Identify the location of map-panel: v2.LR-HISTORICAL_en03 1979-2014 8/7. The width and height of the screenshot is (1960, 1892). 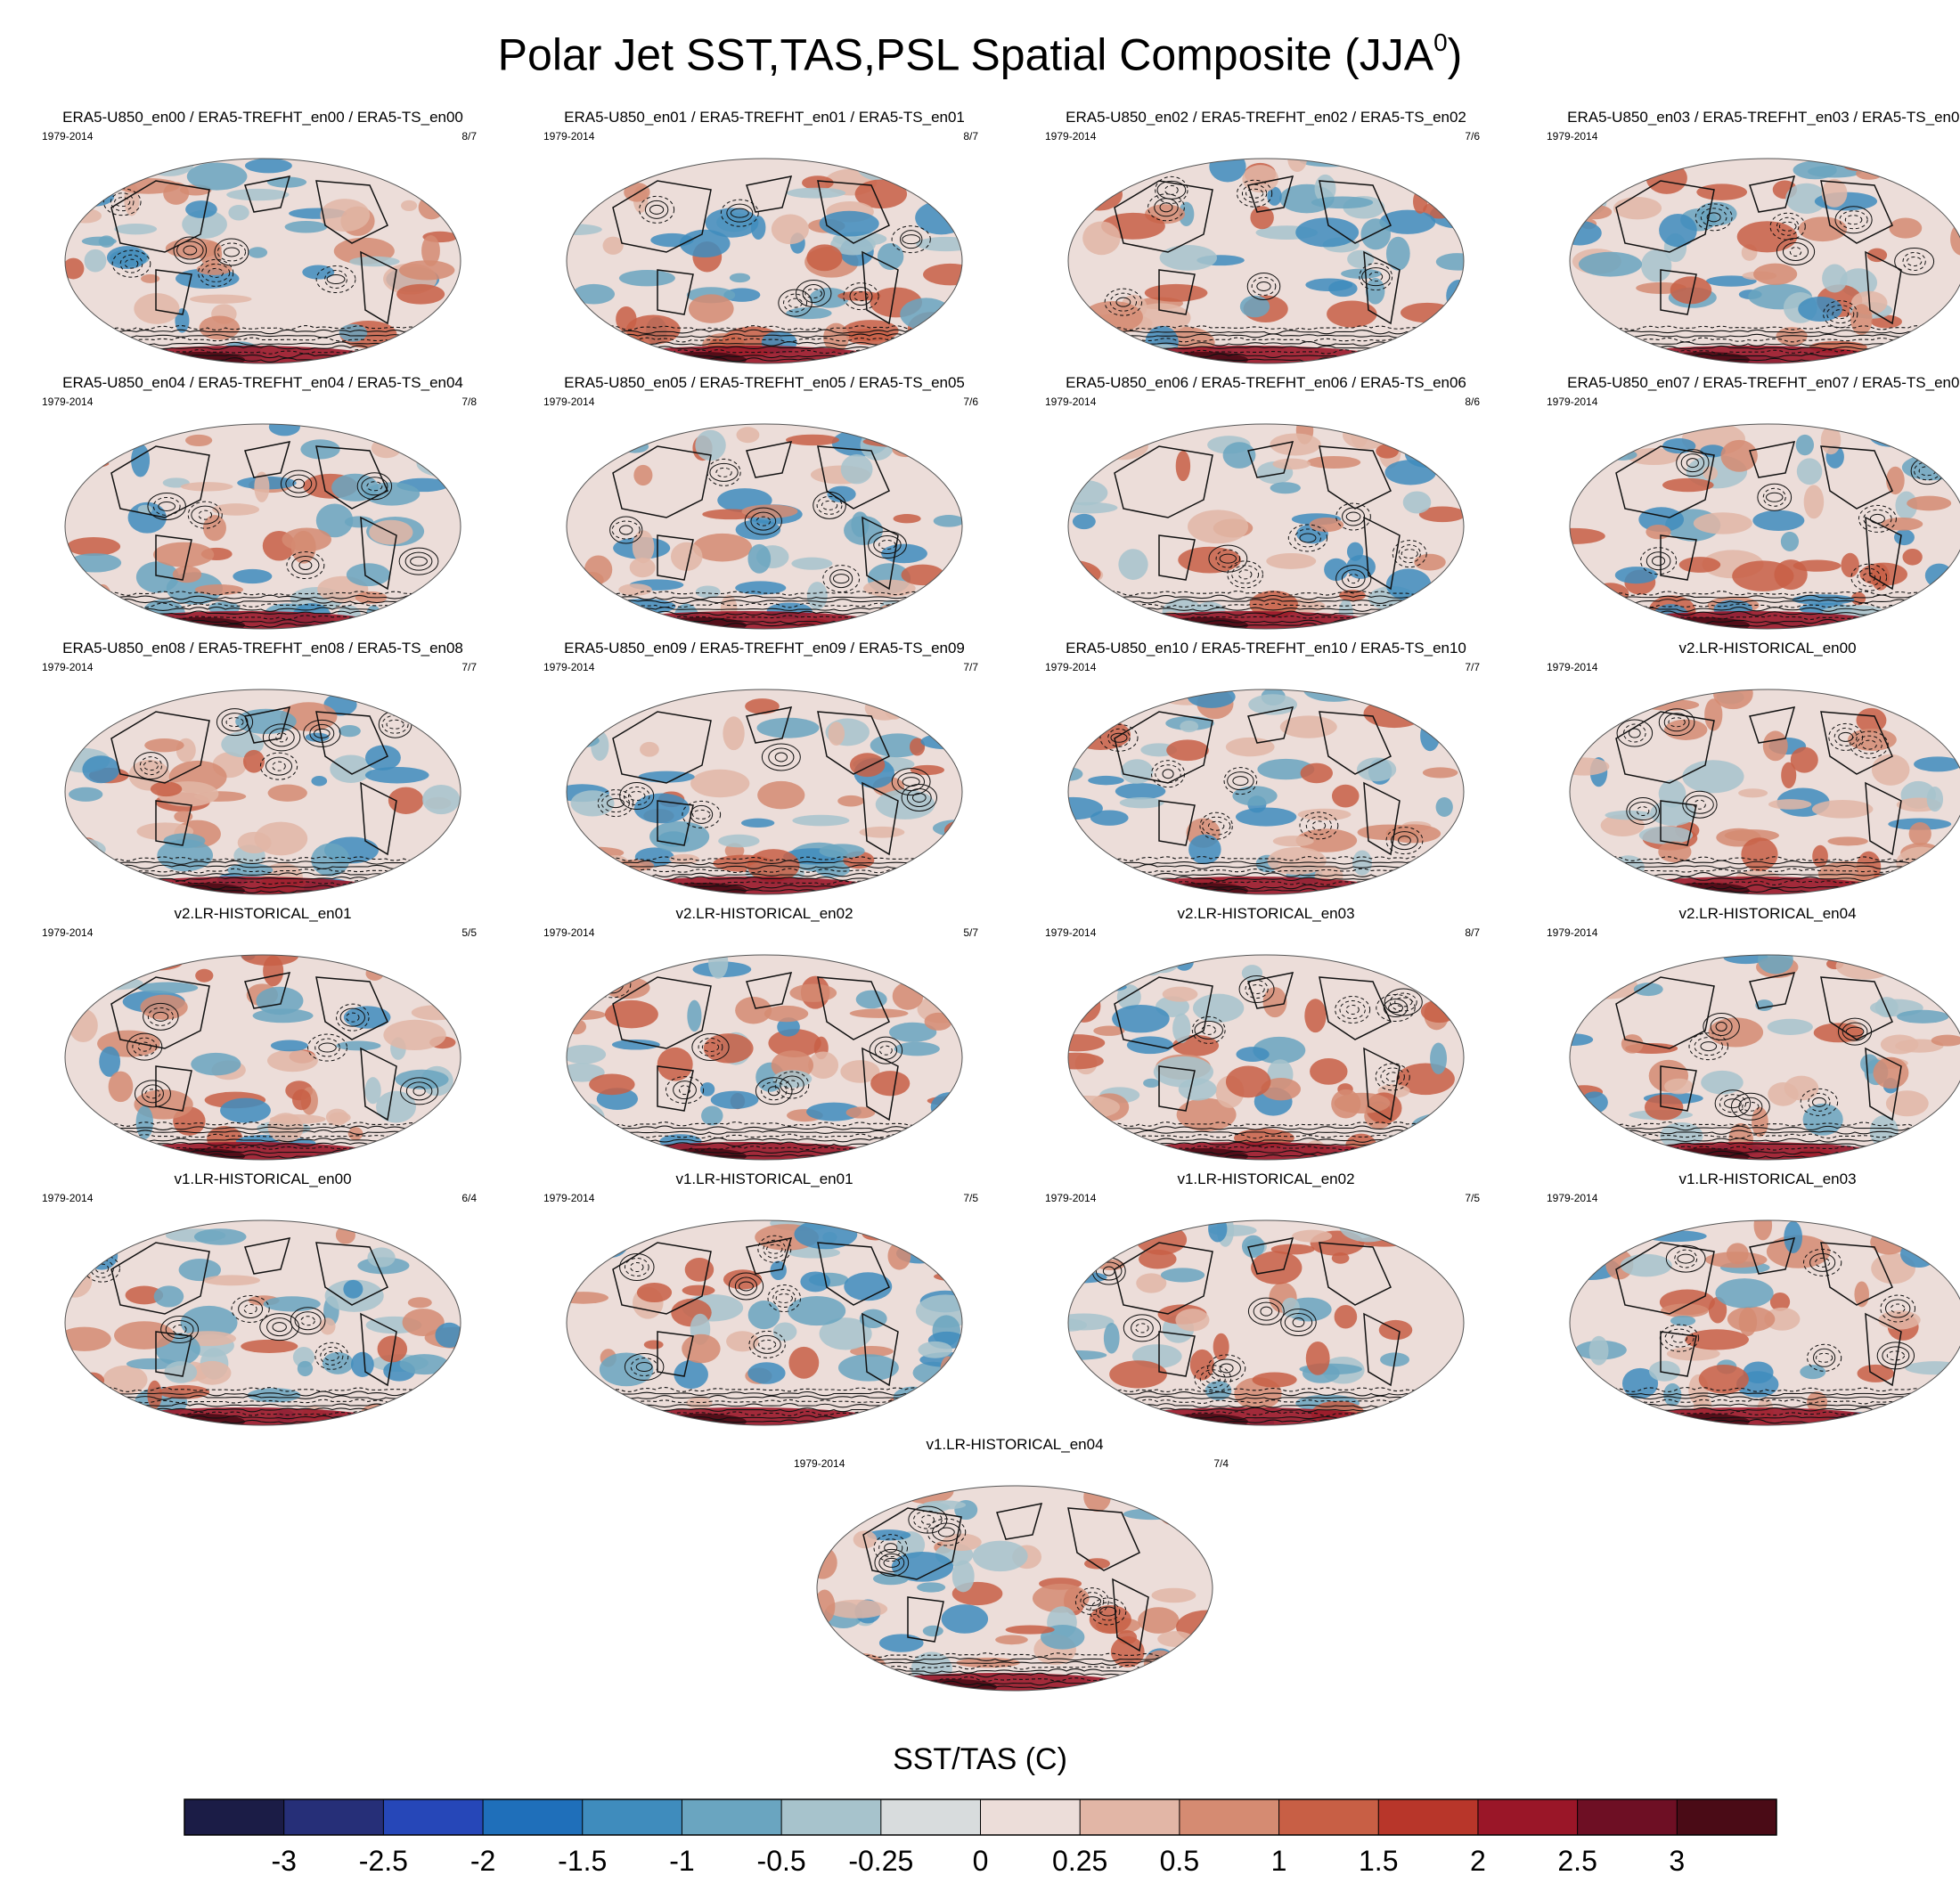
(1266, 1038).